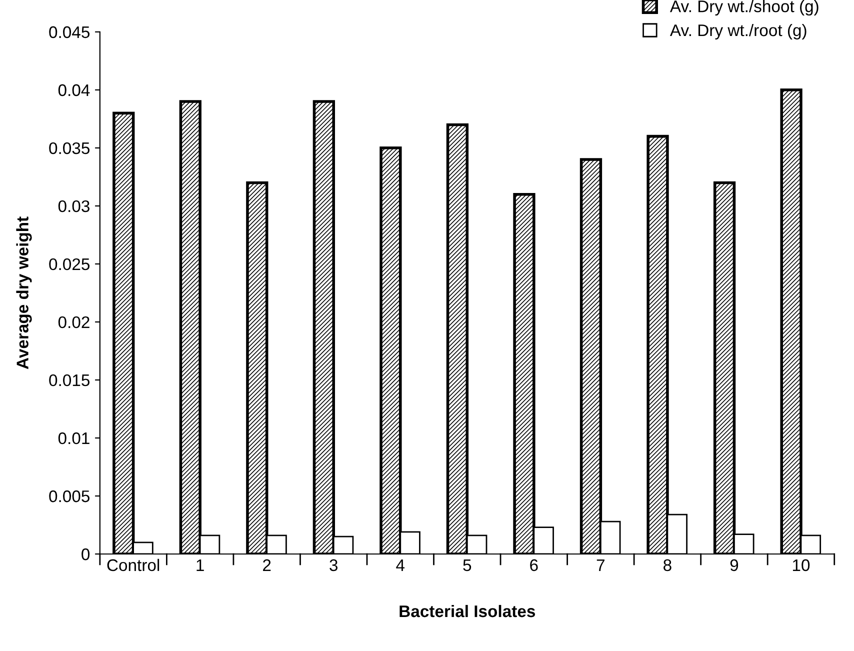 This screenshot has width=854, height=651. Describe the element at coordinates (738, 32) in the screenshot. I see `legend-label: Av. Dry wt./root (g)` at that location.